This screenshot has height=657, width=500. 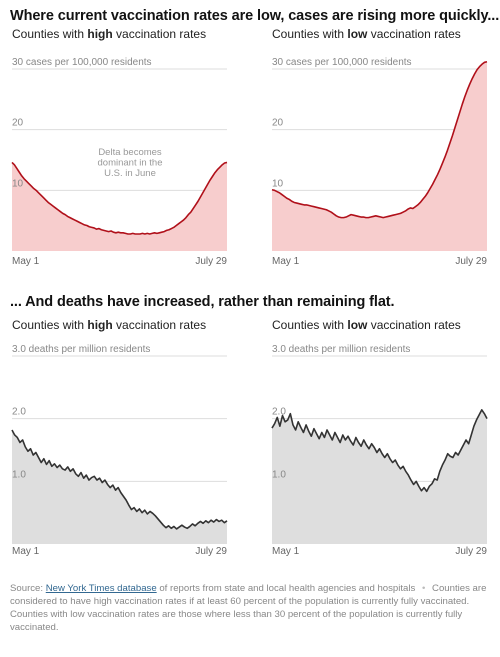 I want to click on cases-high-panel-title: Counties with high vaccination rates, so click(x=119, y=34).